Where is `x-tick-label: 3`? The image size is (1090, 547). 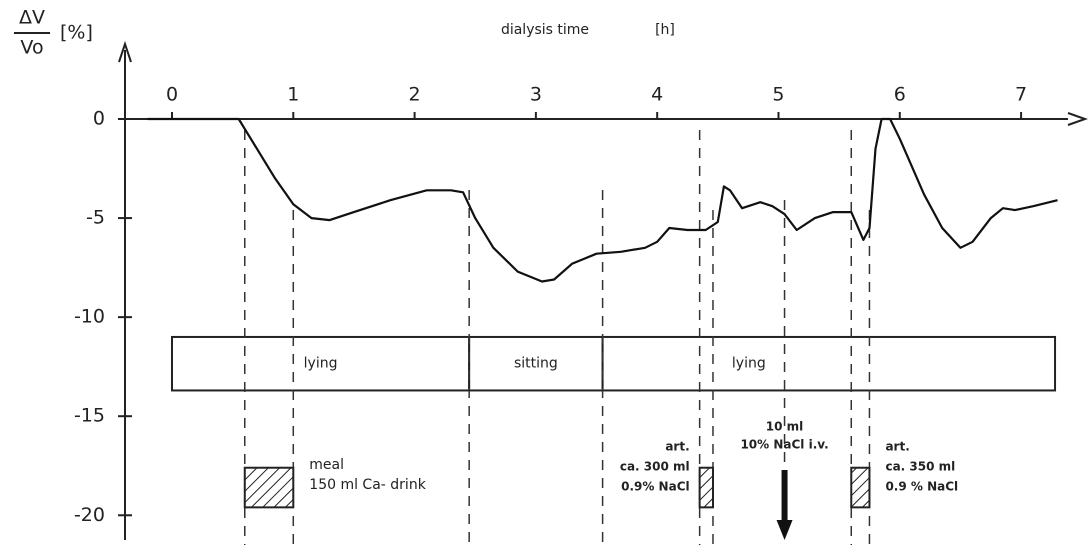 x-tick-label: 3 is located at coordinates (536, 95).